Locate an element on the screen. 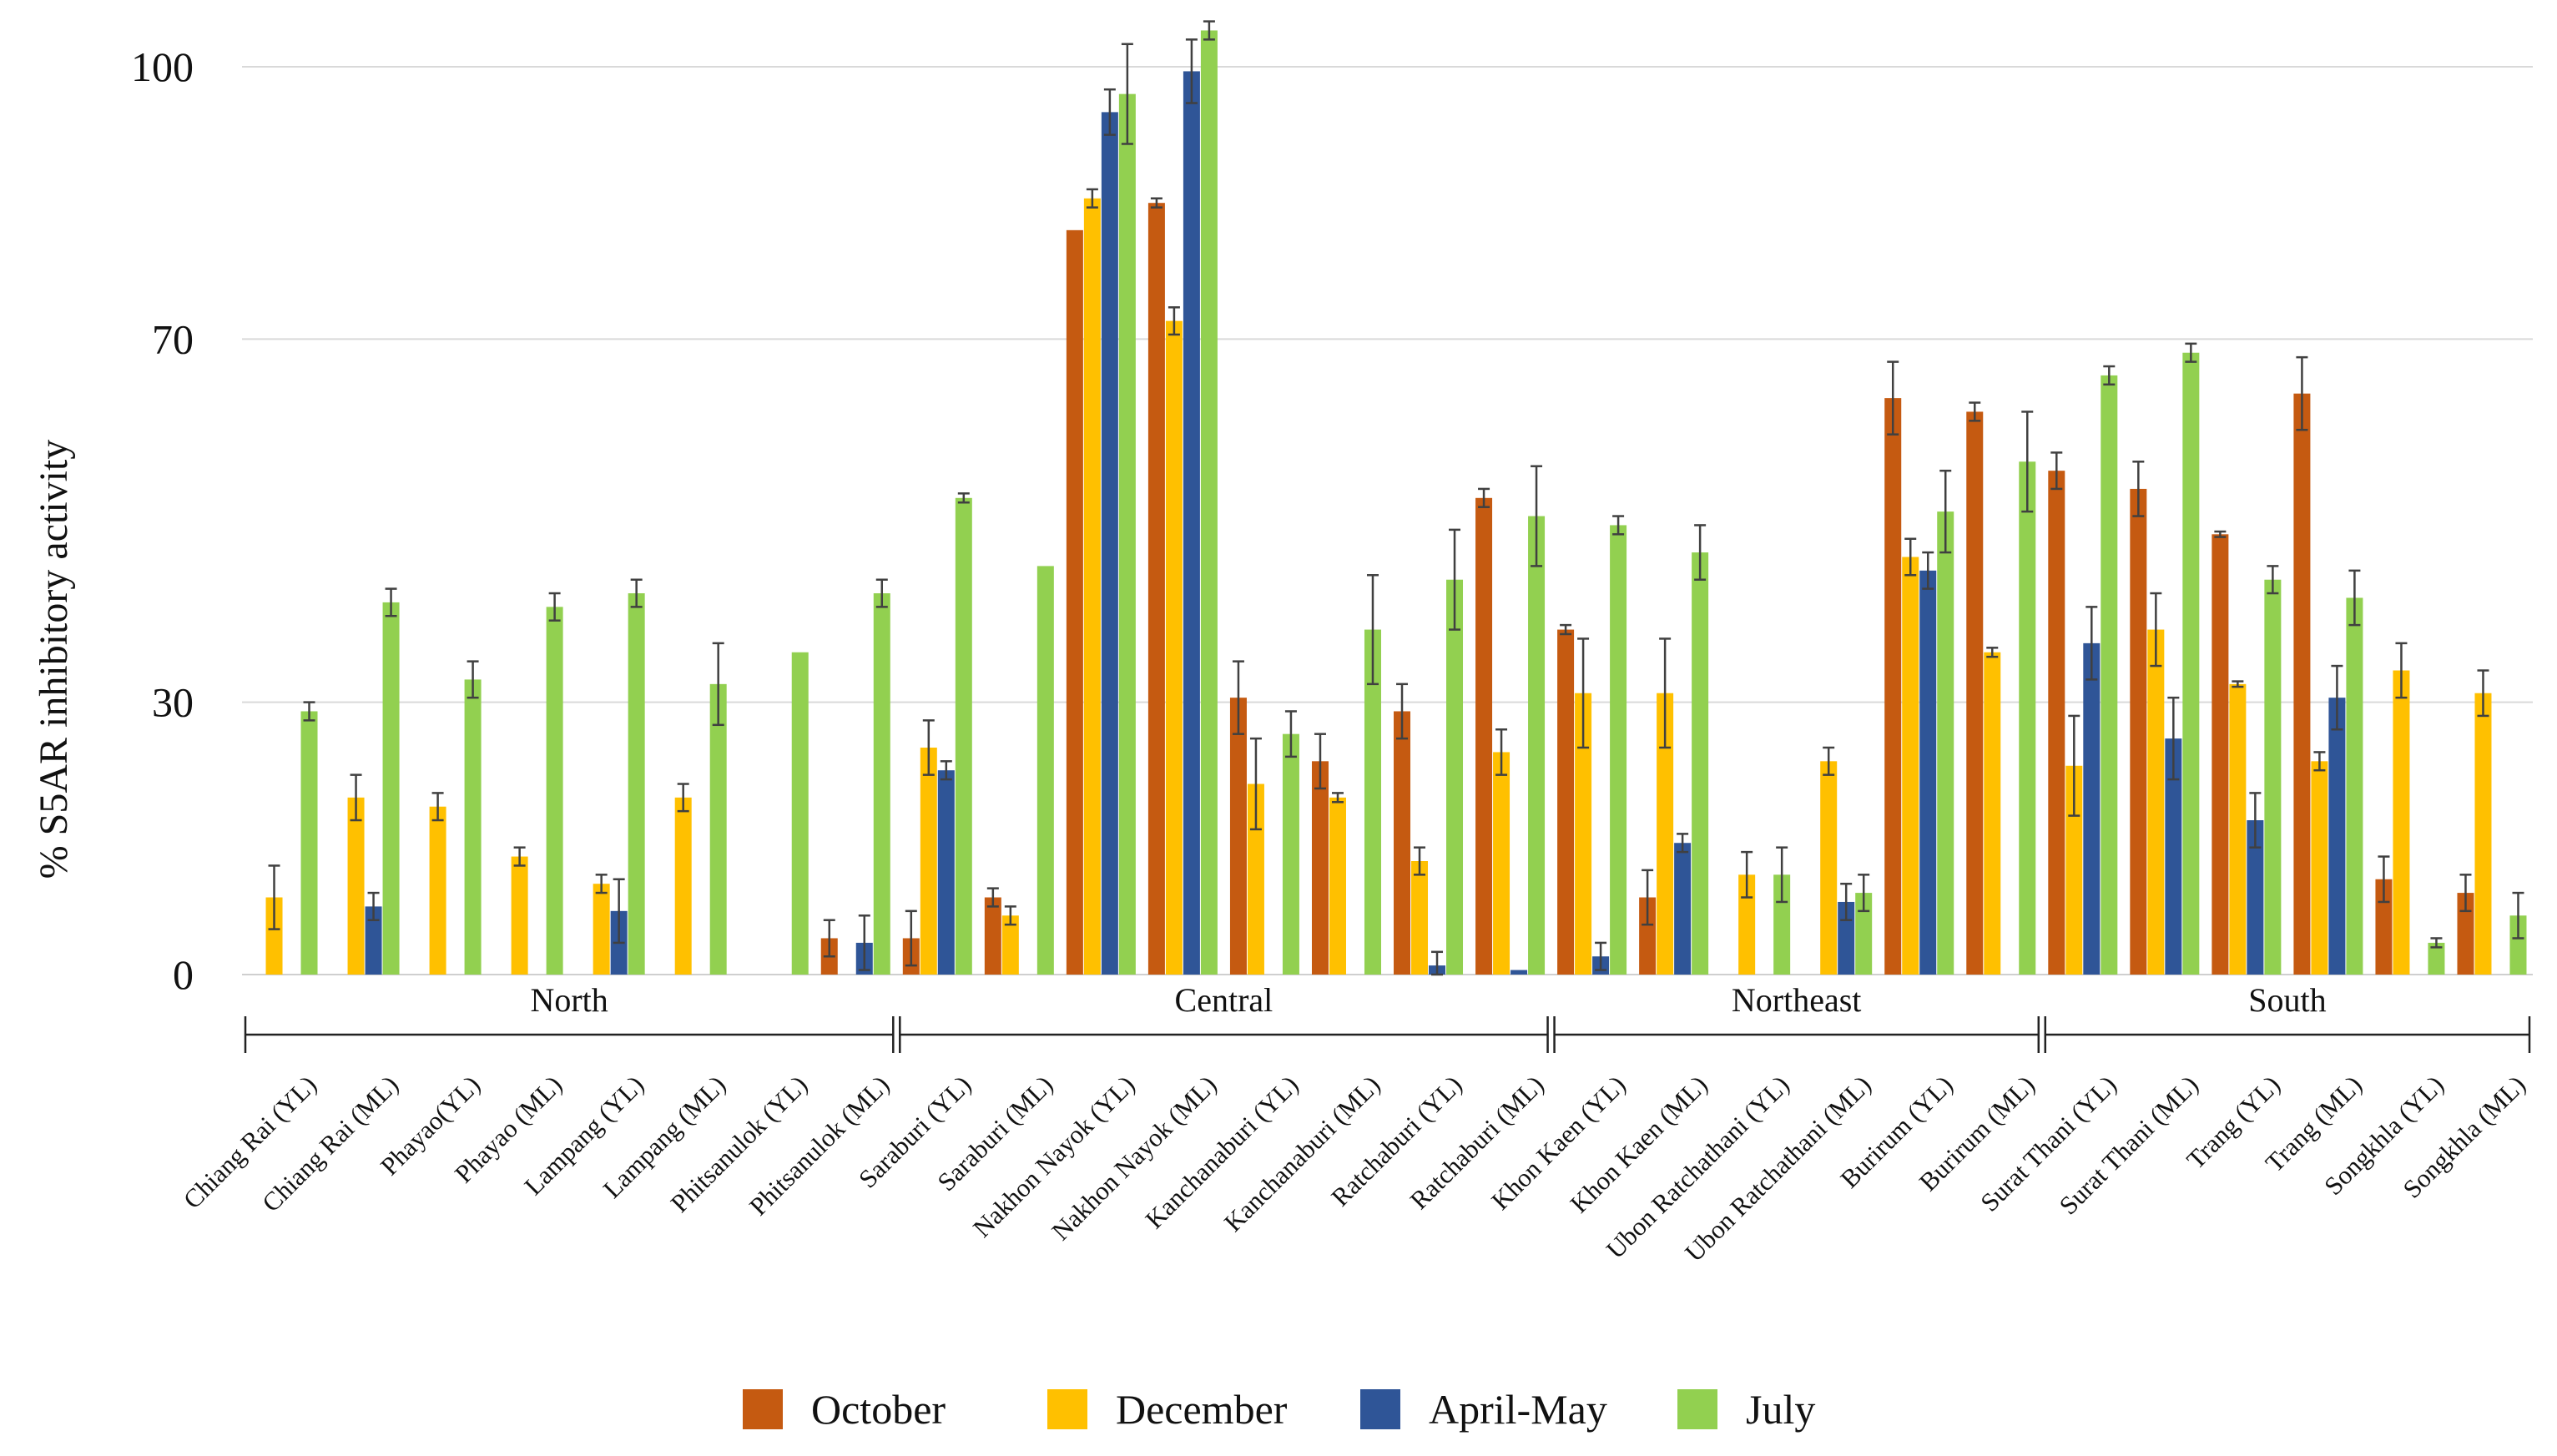 Image resolution: width=2557 pixels, height=1456 pixels. category-label: Surat Thani (ML) is located at coordinates (2129, 1145).